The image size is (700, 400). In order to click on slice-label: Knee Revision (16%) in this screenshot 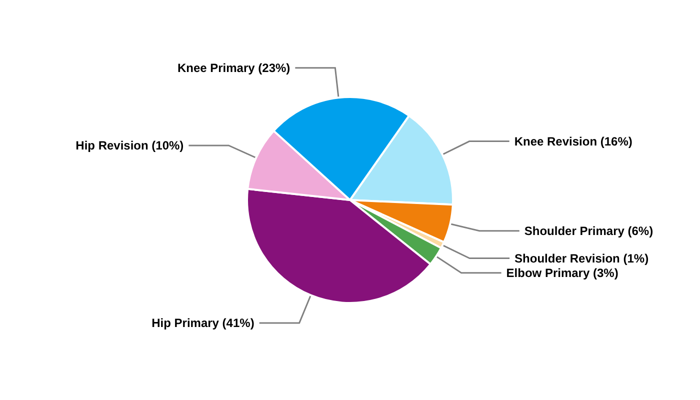, I will do `click(573, 141)`.